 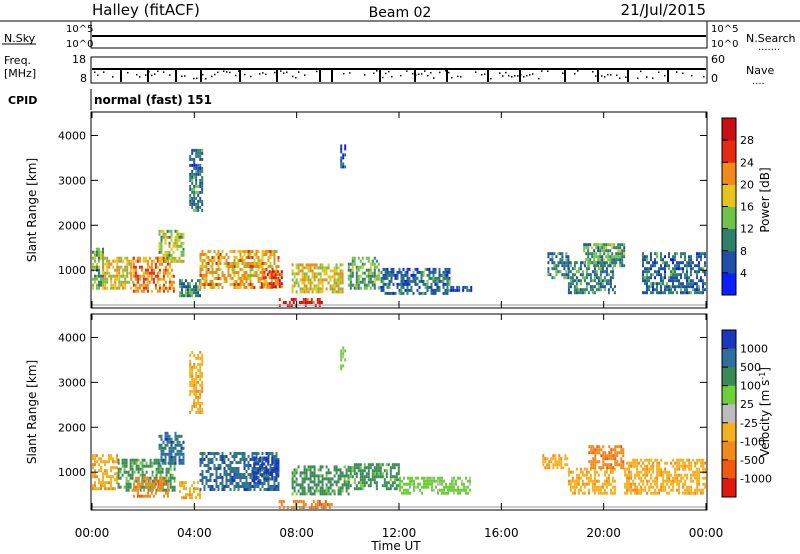 What do you see at coordinates (754, 349) in the screenshot?
I see `colorbar-tick-label: 1000` at bounding box center [754, 349].